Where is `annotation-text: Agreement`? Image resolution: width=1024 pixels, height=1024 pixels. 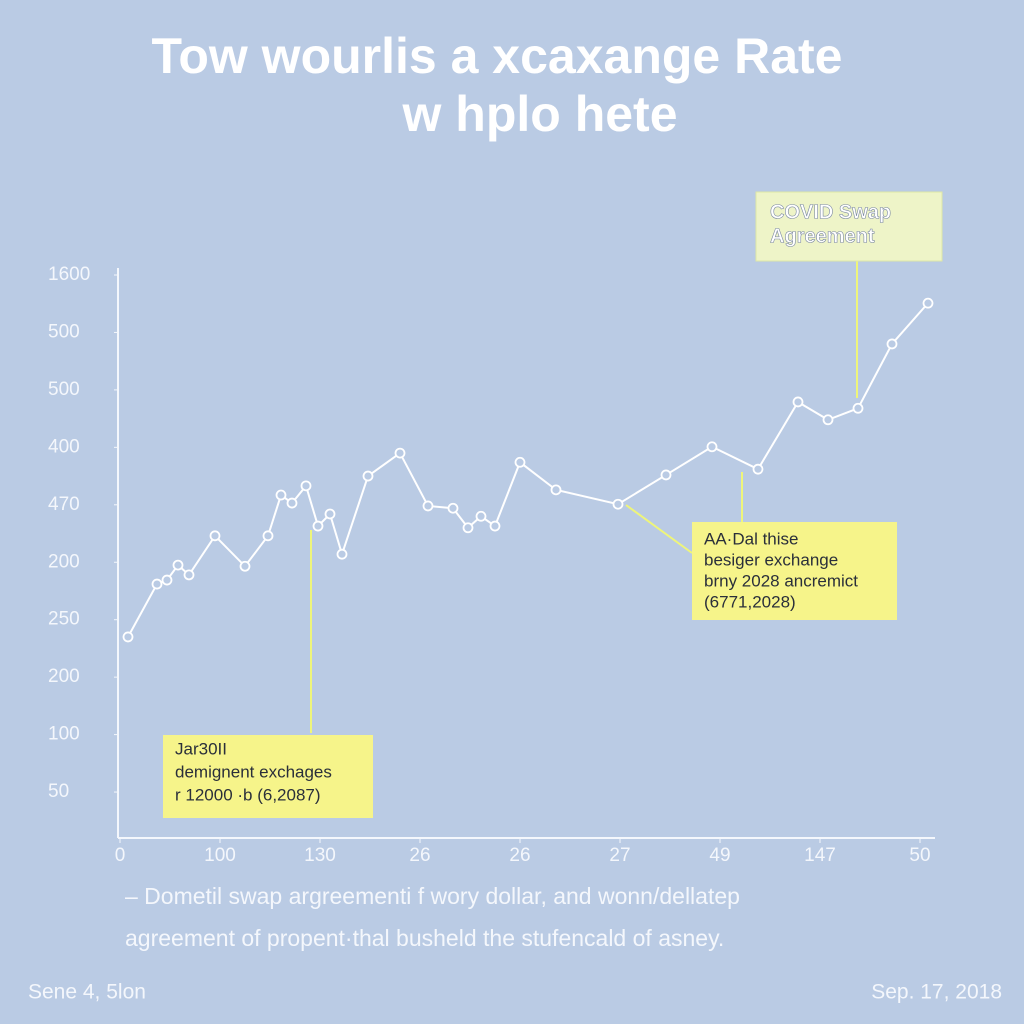
annotation-text: Agreement is located at coordinates (822, 236).